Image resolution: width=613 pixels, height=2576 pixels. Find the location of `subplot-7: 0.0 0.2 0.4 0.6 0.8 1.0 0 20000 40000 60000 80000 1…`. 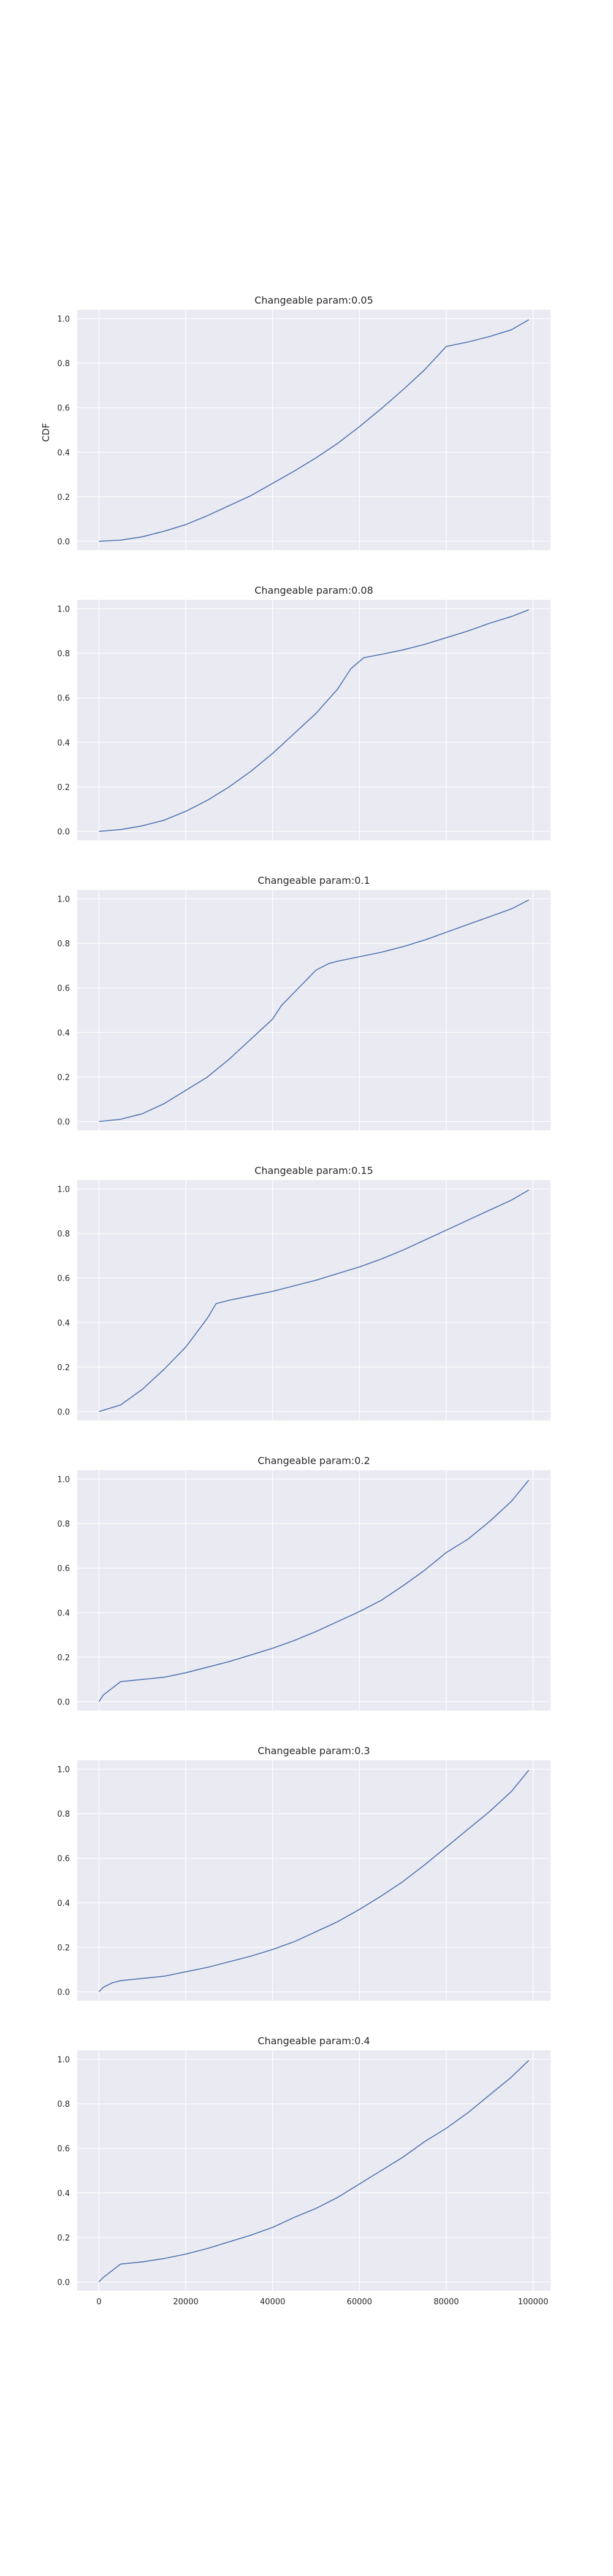

subplot-7: 0.0 0.2 0.4 0.6 0.8 1.0 0 20000 40000 60000 80000 1… is located at coordinates (303, 2171).